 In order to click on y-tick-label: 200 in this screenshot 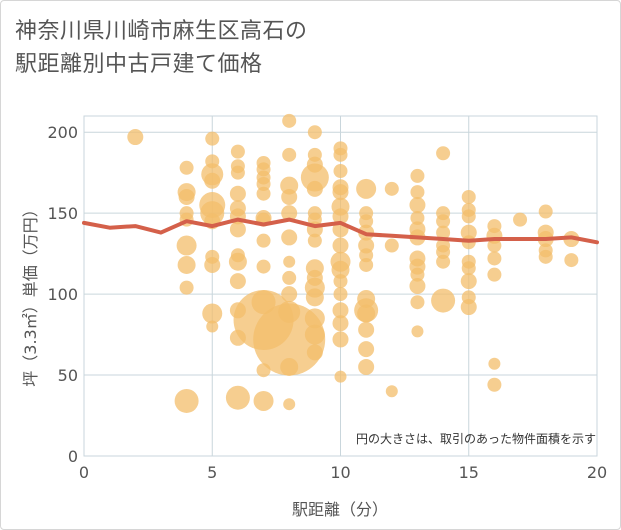, I will do `click(62, 132)`.